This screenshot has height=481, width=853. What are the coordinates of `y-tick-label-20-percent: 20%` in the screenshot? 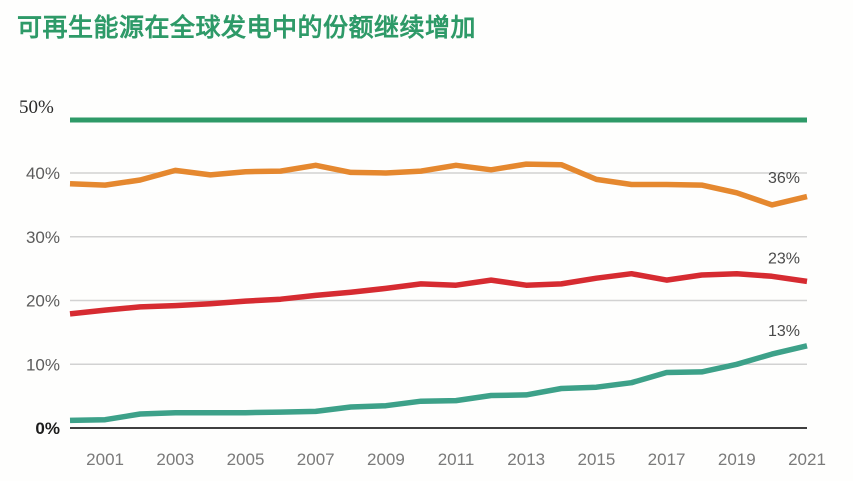 It's located at (43, 301).